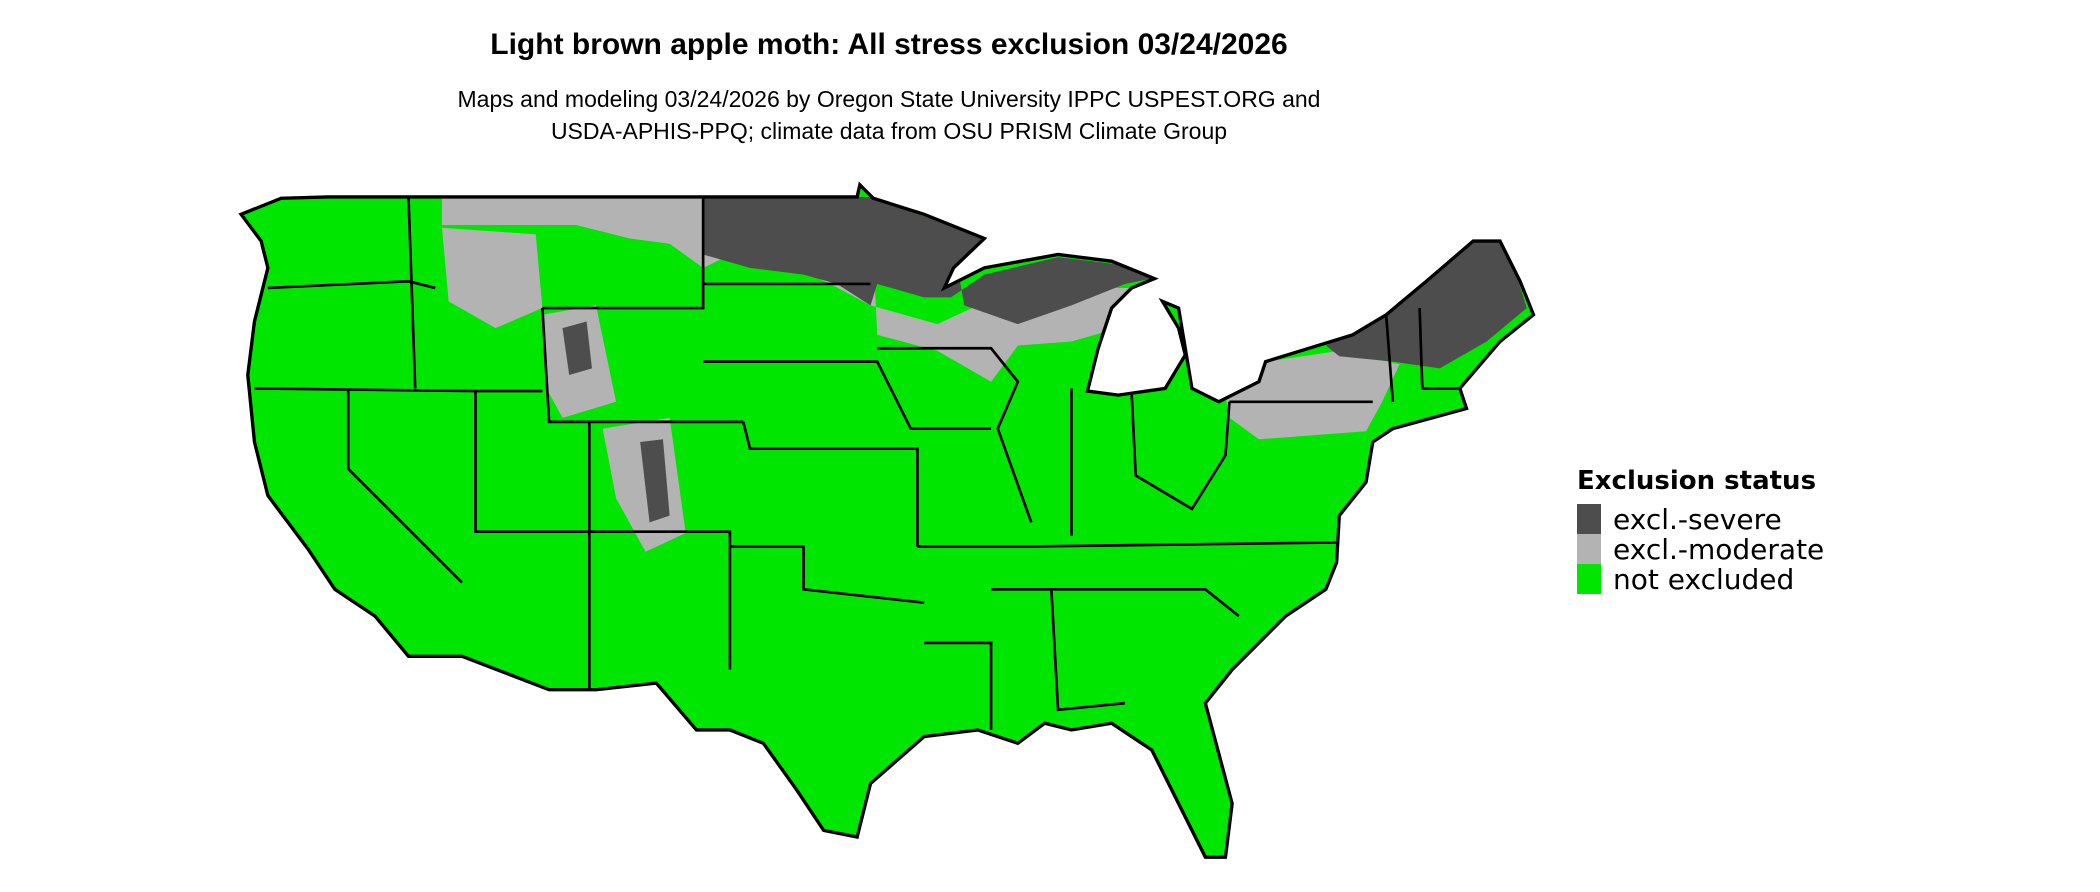 Image resolution: width=2100 pixels, height=892 pixels. I want to click on legend-label-not-excluded: not excluded, so click(1704, 579).